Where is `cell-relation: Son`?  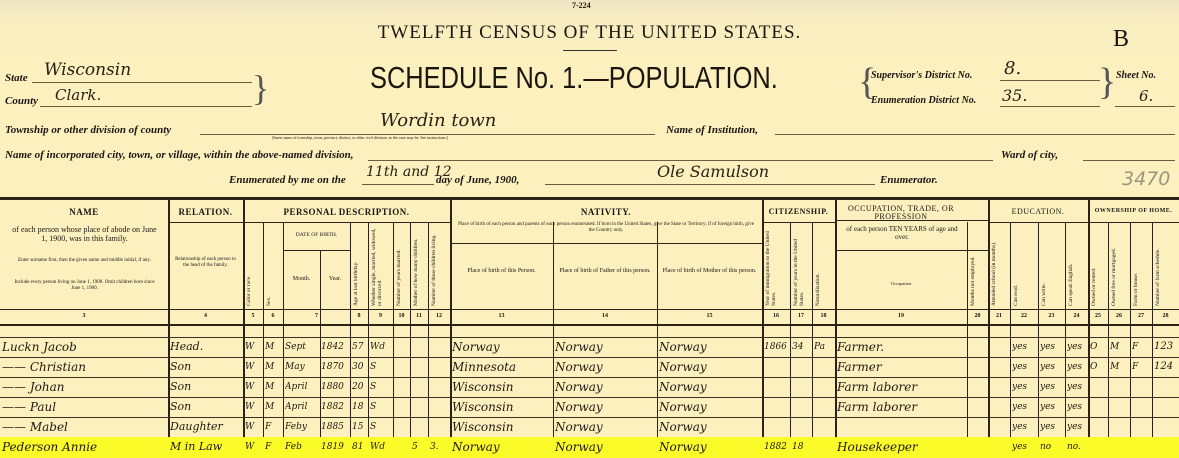
cell-relation: Son is located at coordinates (181, 406).